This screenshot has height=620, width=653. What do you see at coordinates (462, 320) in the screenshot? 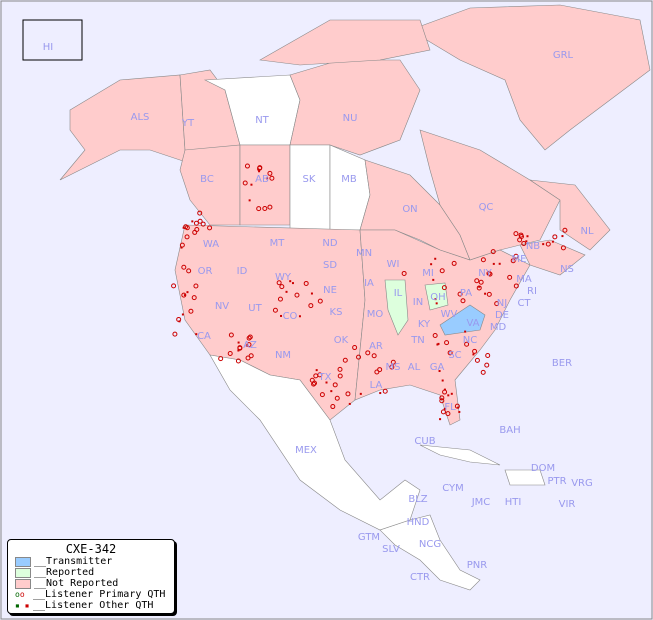
I see `va` at bounding box center [462, 320].